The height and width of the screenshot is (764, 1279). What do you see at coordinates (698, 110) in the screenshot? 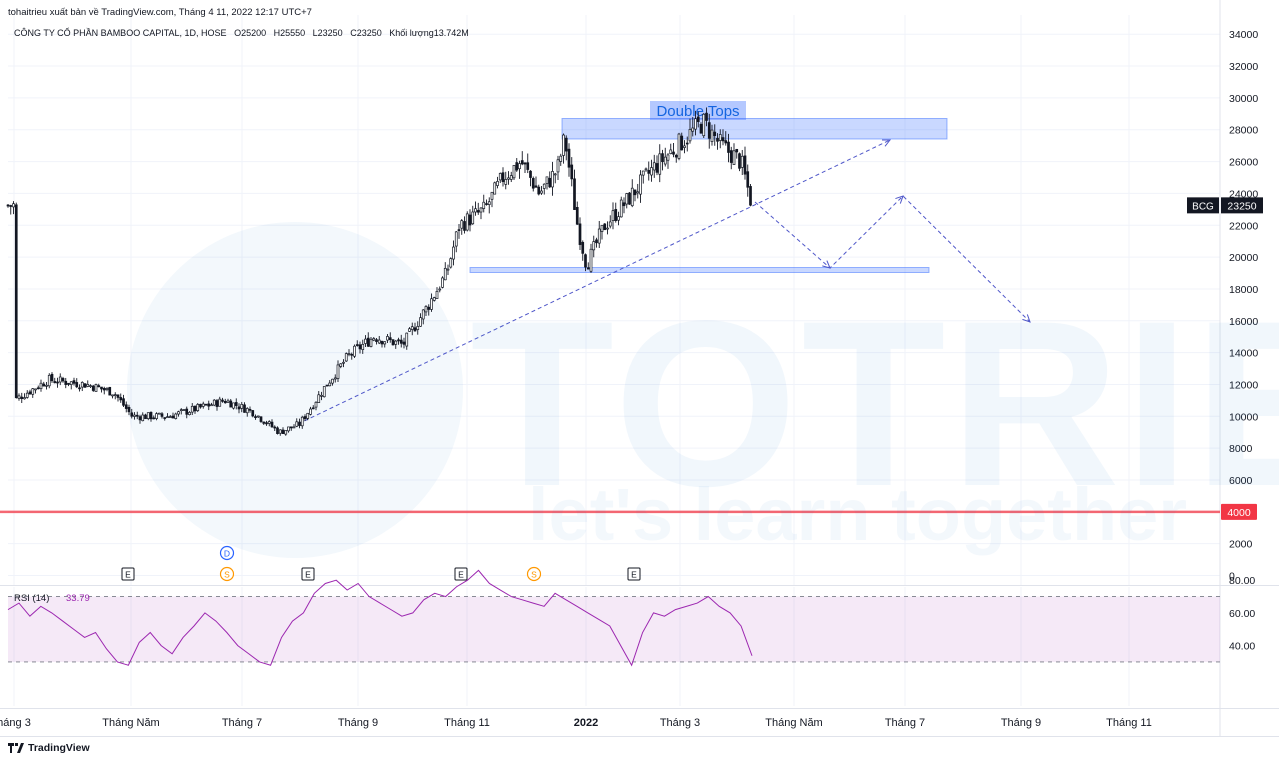
I see `annotation-bg` at bounding box center [698, 110].